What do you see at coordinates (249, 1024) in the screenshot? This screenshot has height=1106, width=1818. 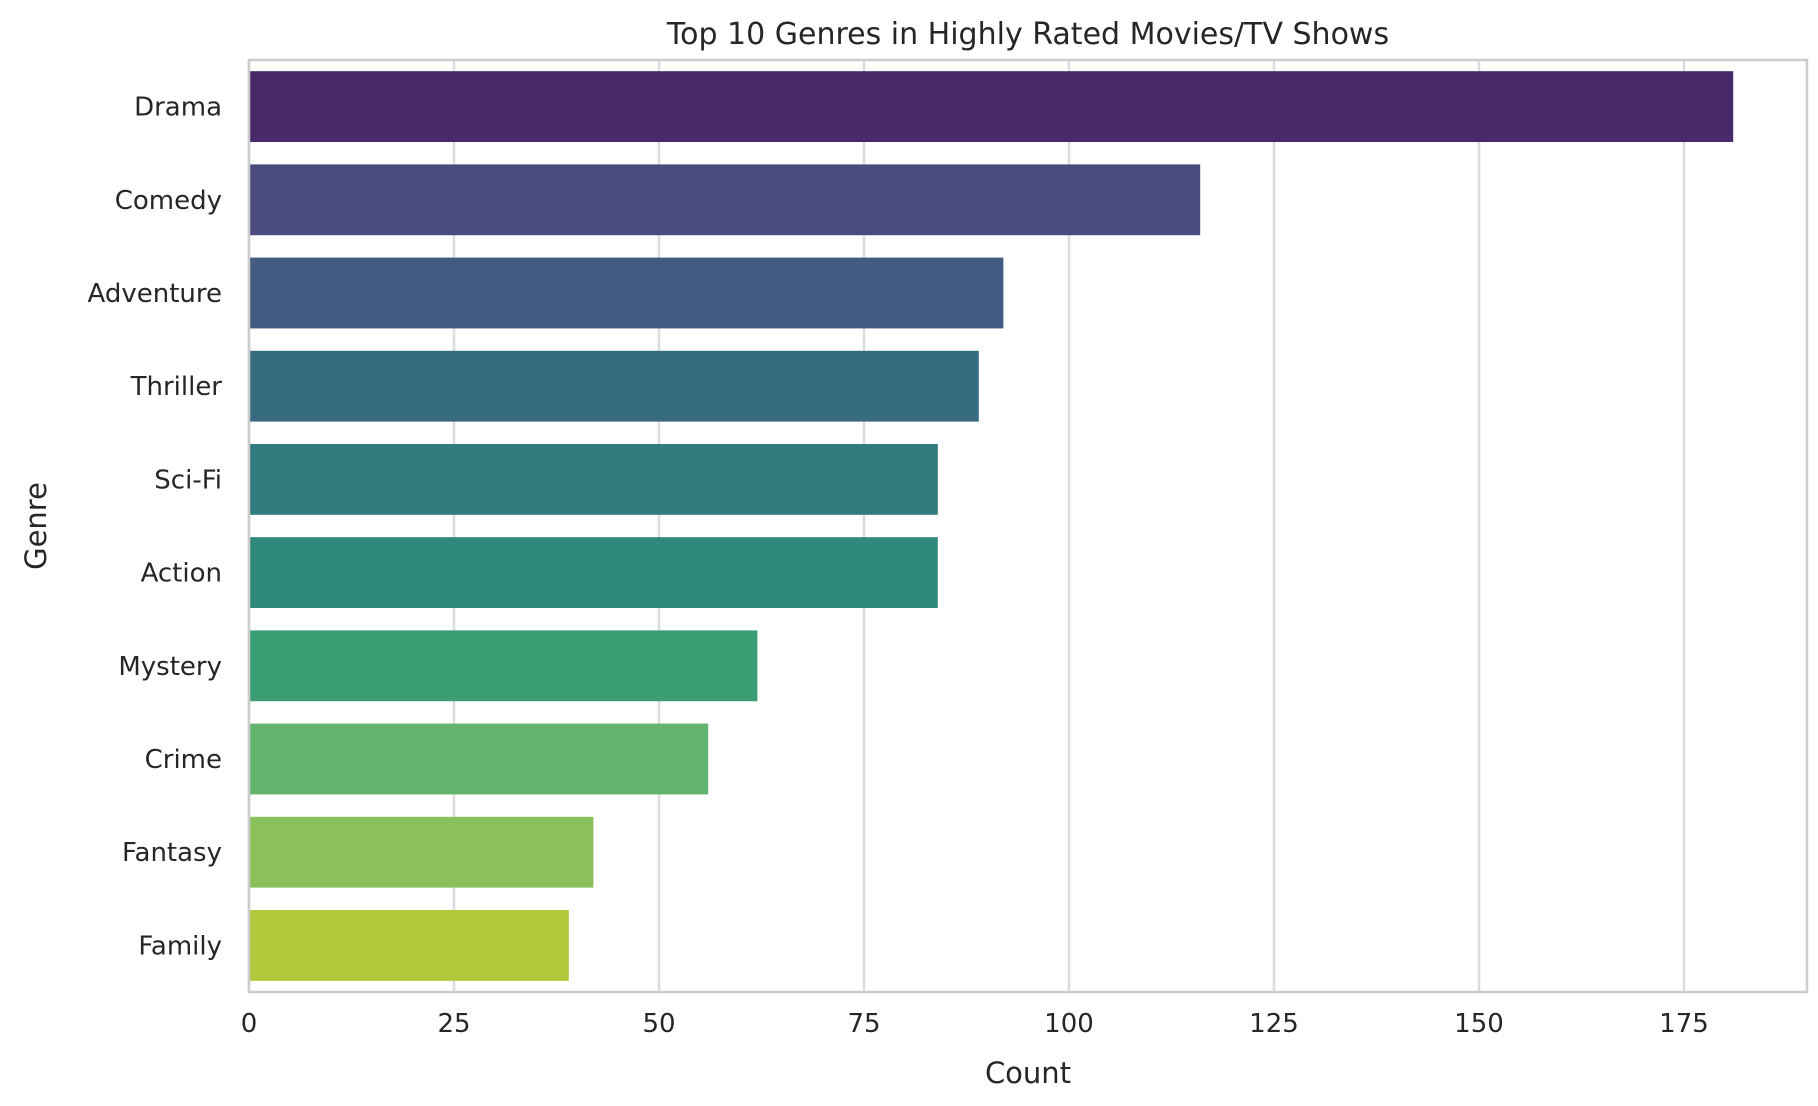 I see `x-tick-label-0: 0` at bounding box center [249, 1024].